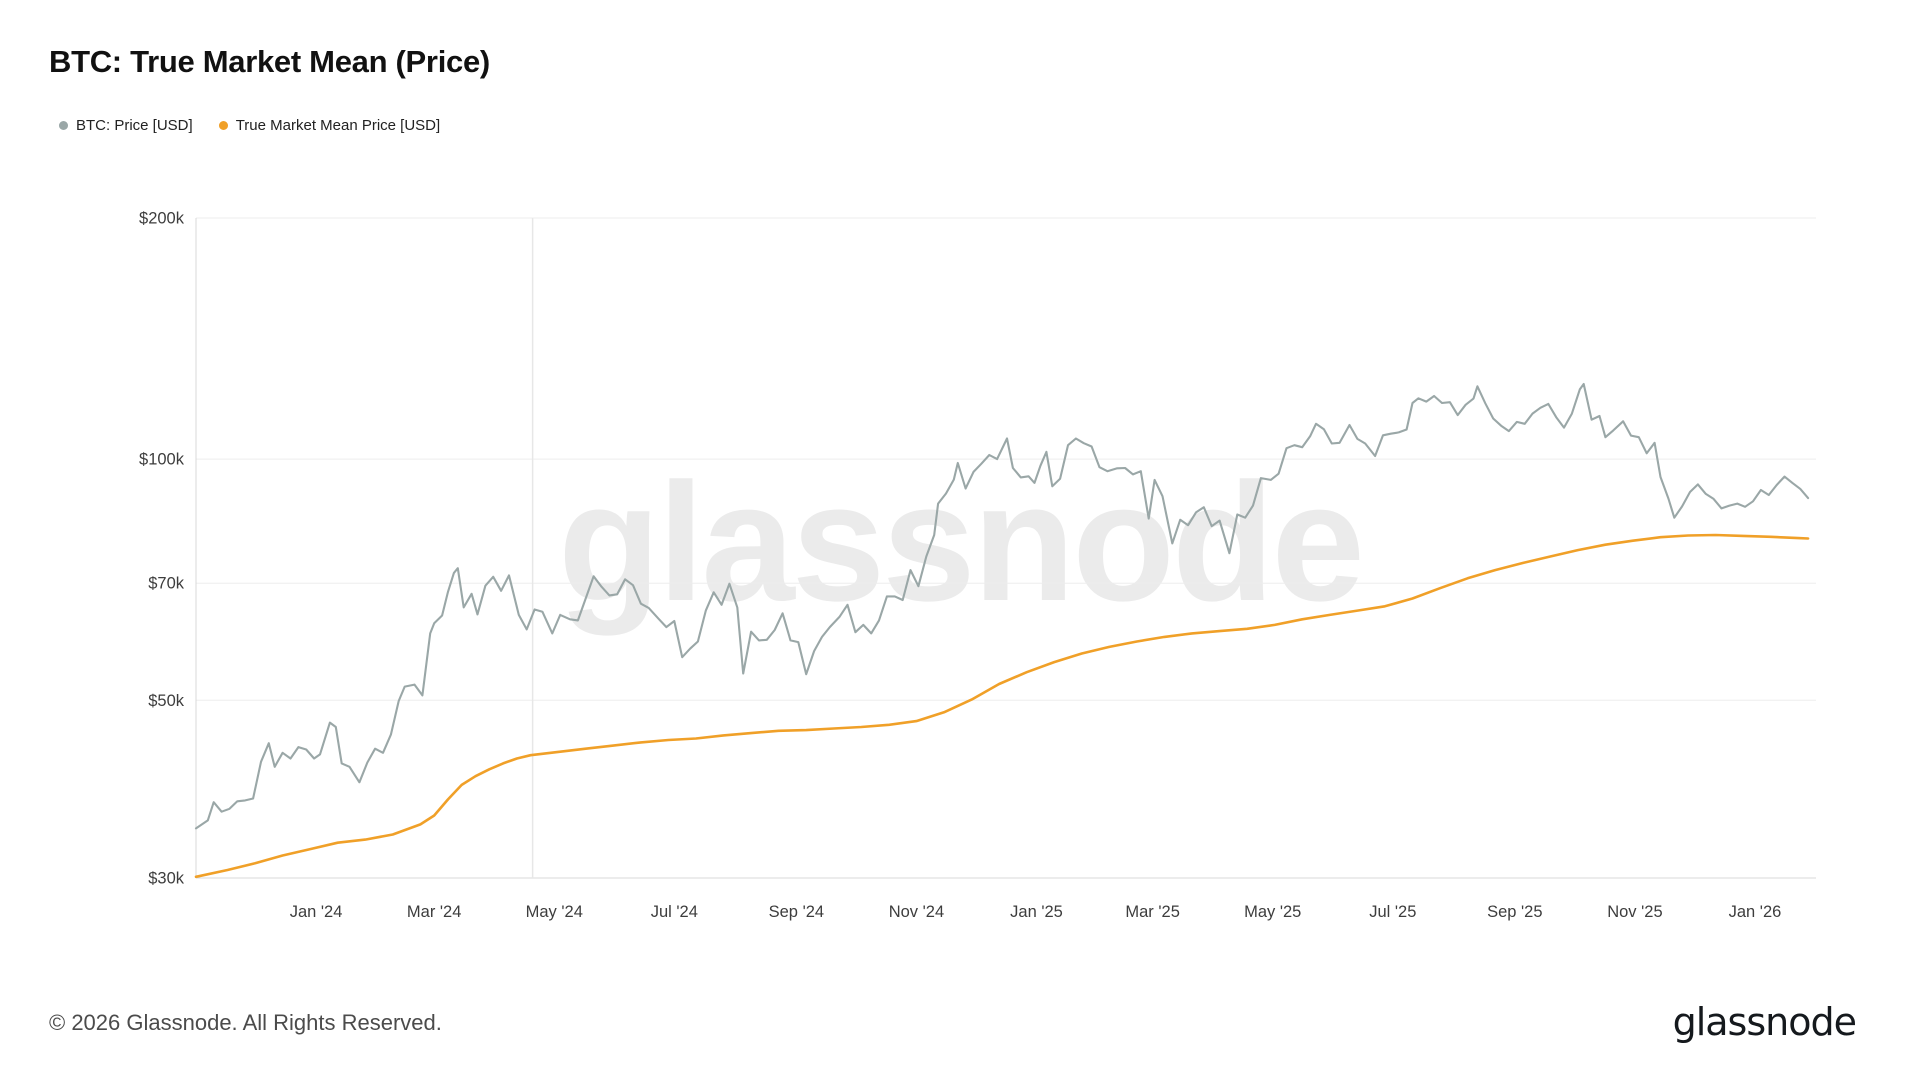 This screenshot has width=1920, height=1080. What do you see at coordinates (796, 912) in the screenshot?
I see `x-axis-tick-label: Sep '24` at bounding box center [796, 912].